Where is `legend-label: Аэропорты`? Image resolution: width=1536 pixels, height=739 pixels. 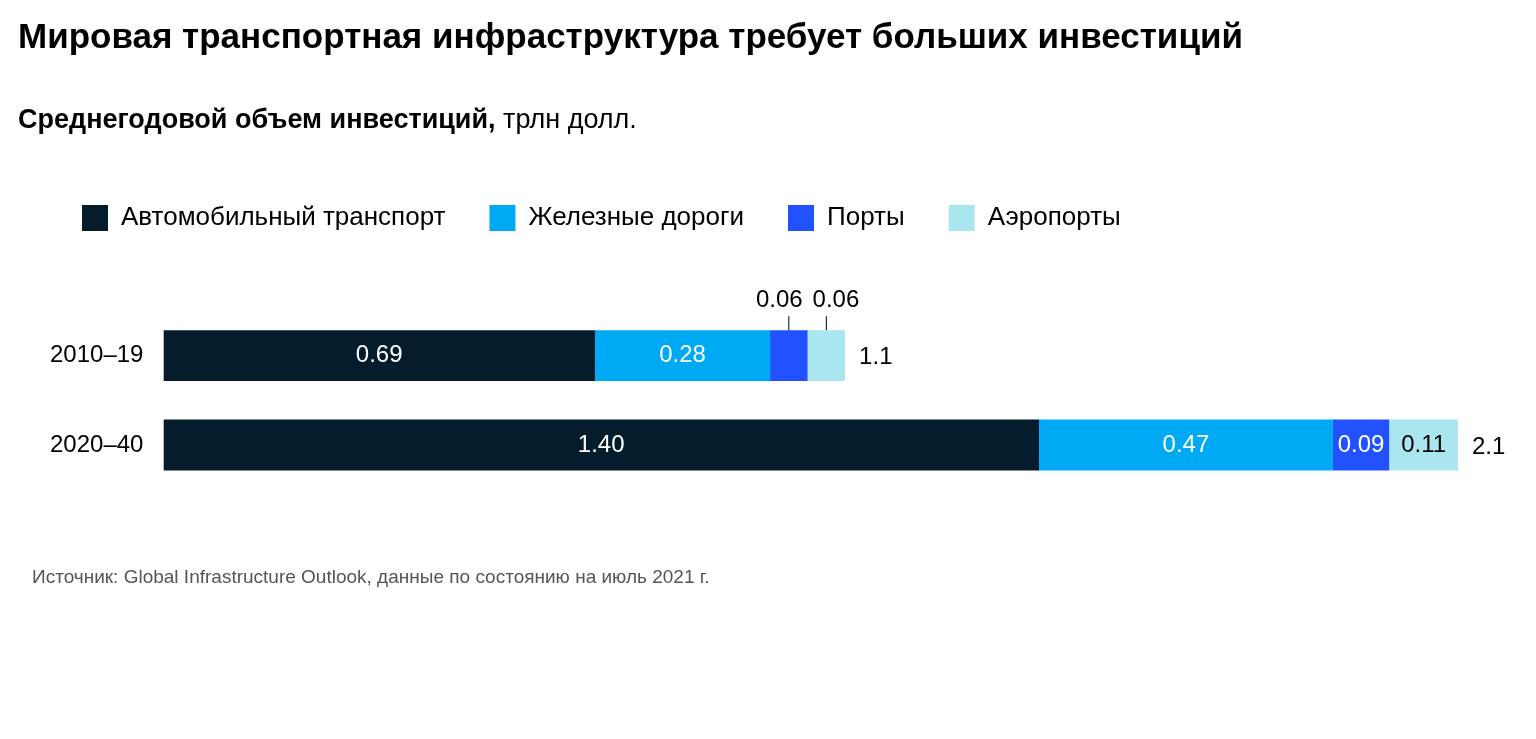 legend-label: Аэропорты is located at coordinates (1054, 216).